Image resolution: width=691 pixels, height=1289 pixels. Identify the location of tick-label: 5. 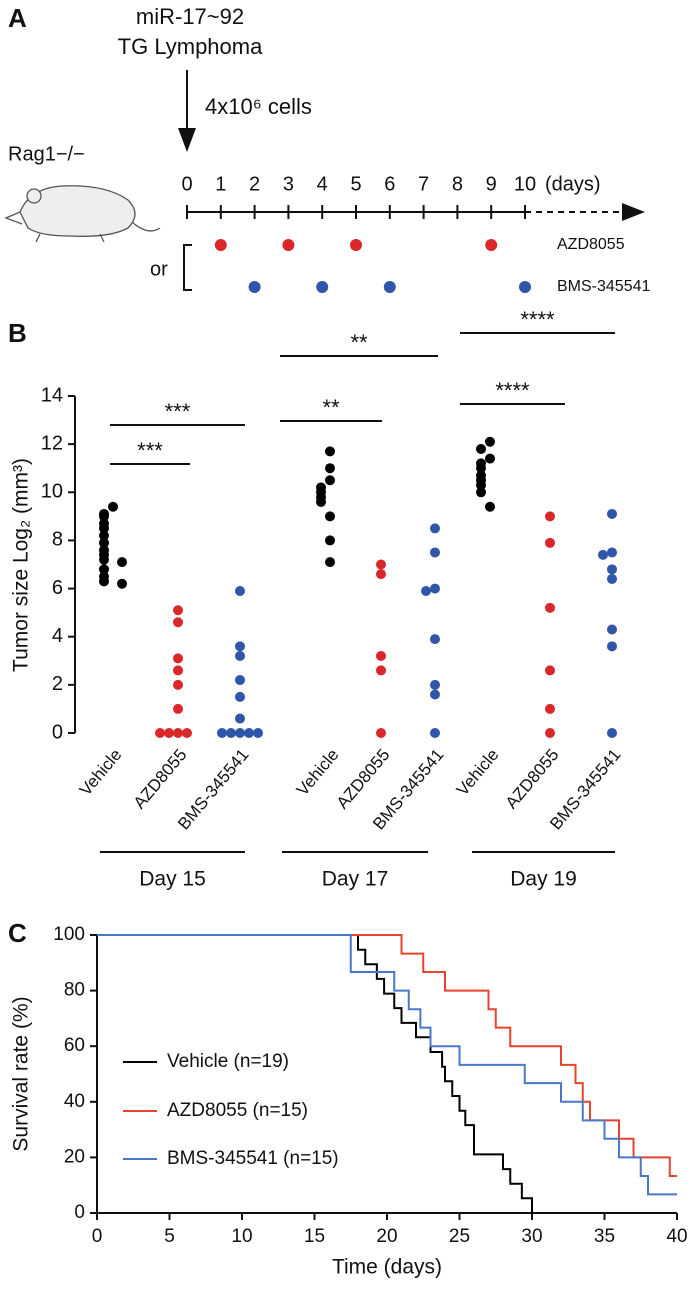
(355, 184).